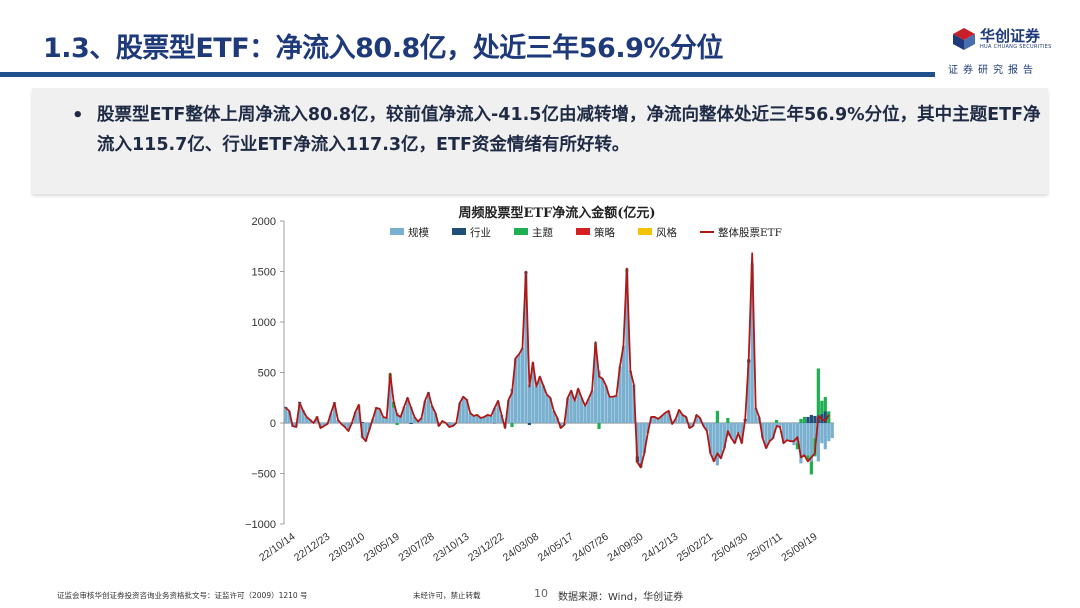 This screenshot has width=1080, height=608. I want to click on x-tick-label: 24/12/13, so click(660, 547).